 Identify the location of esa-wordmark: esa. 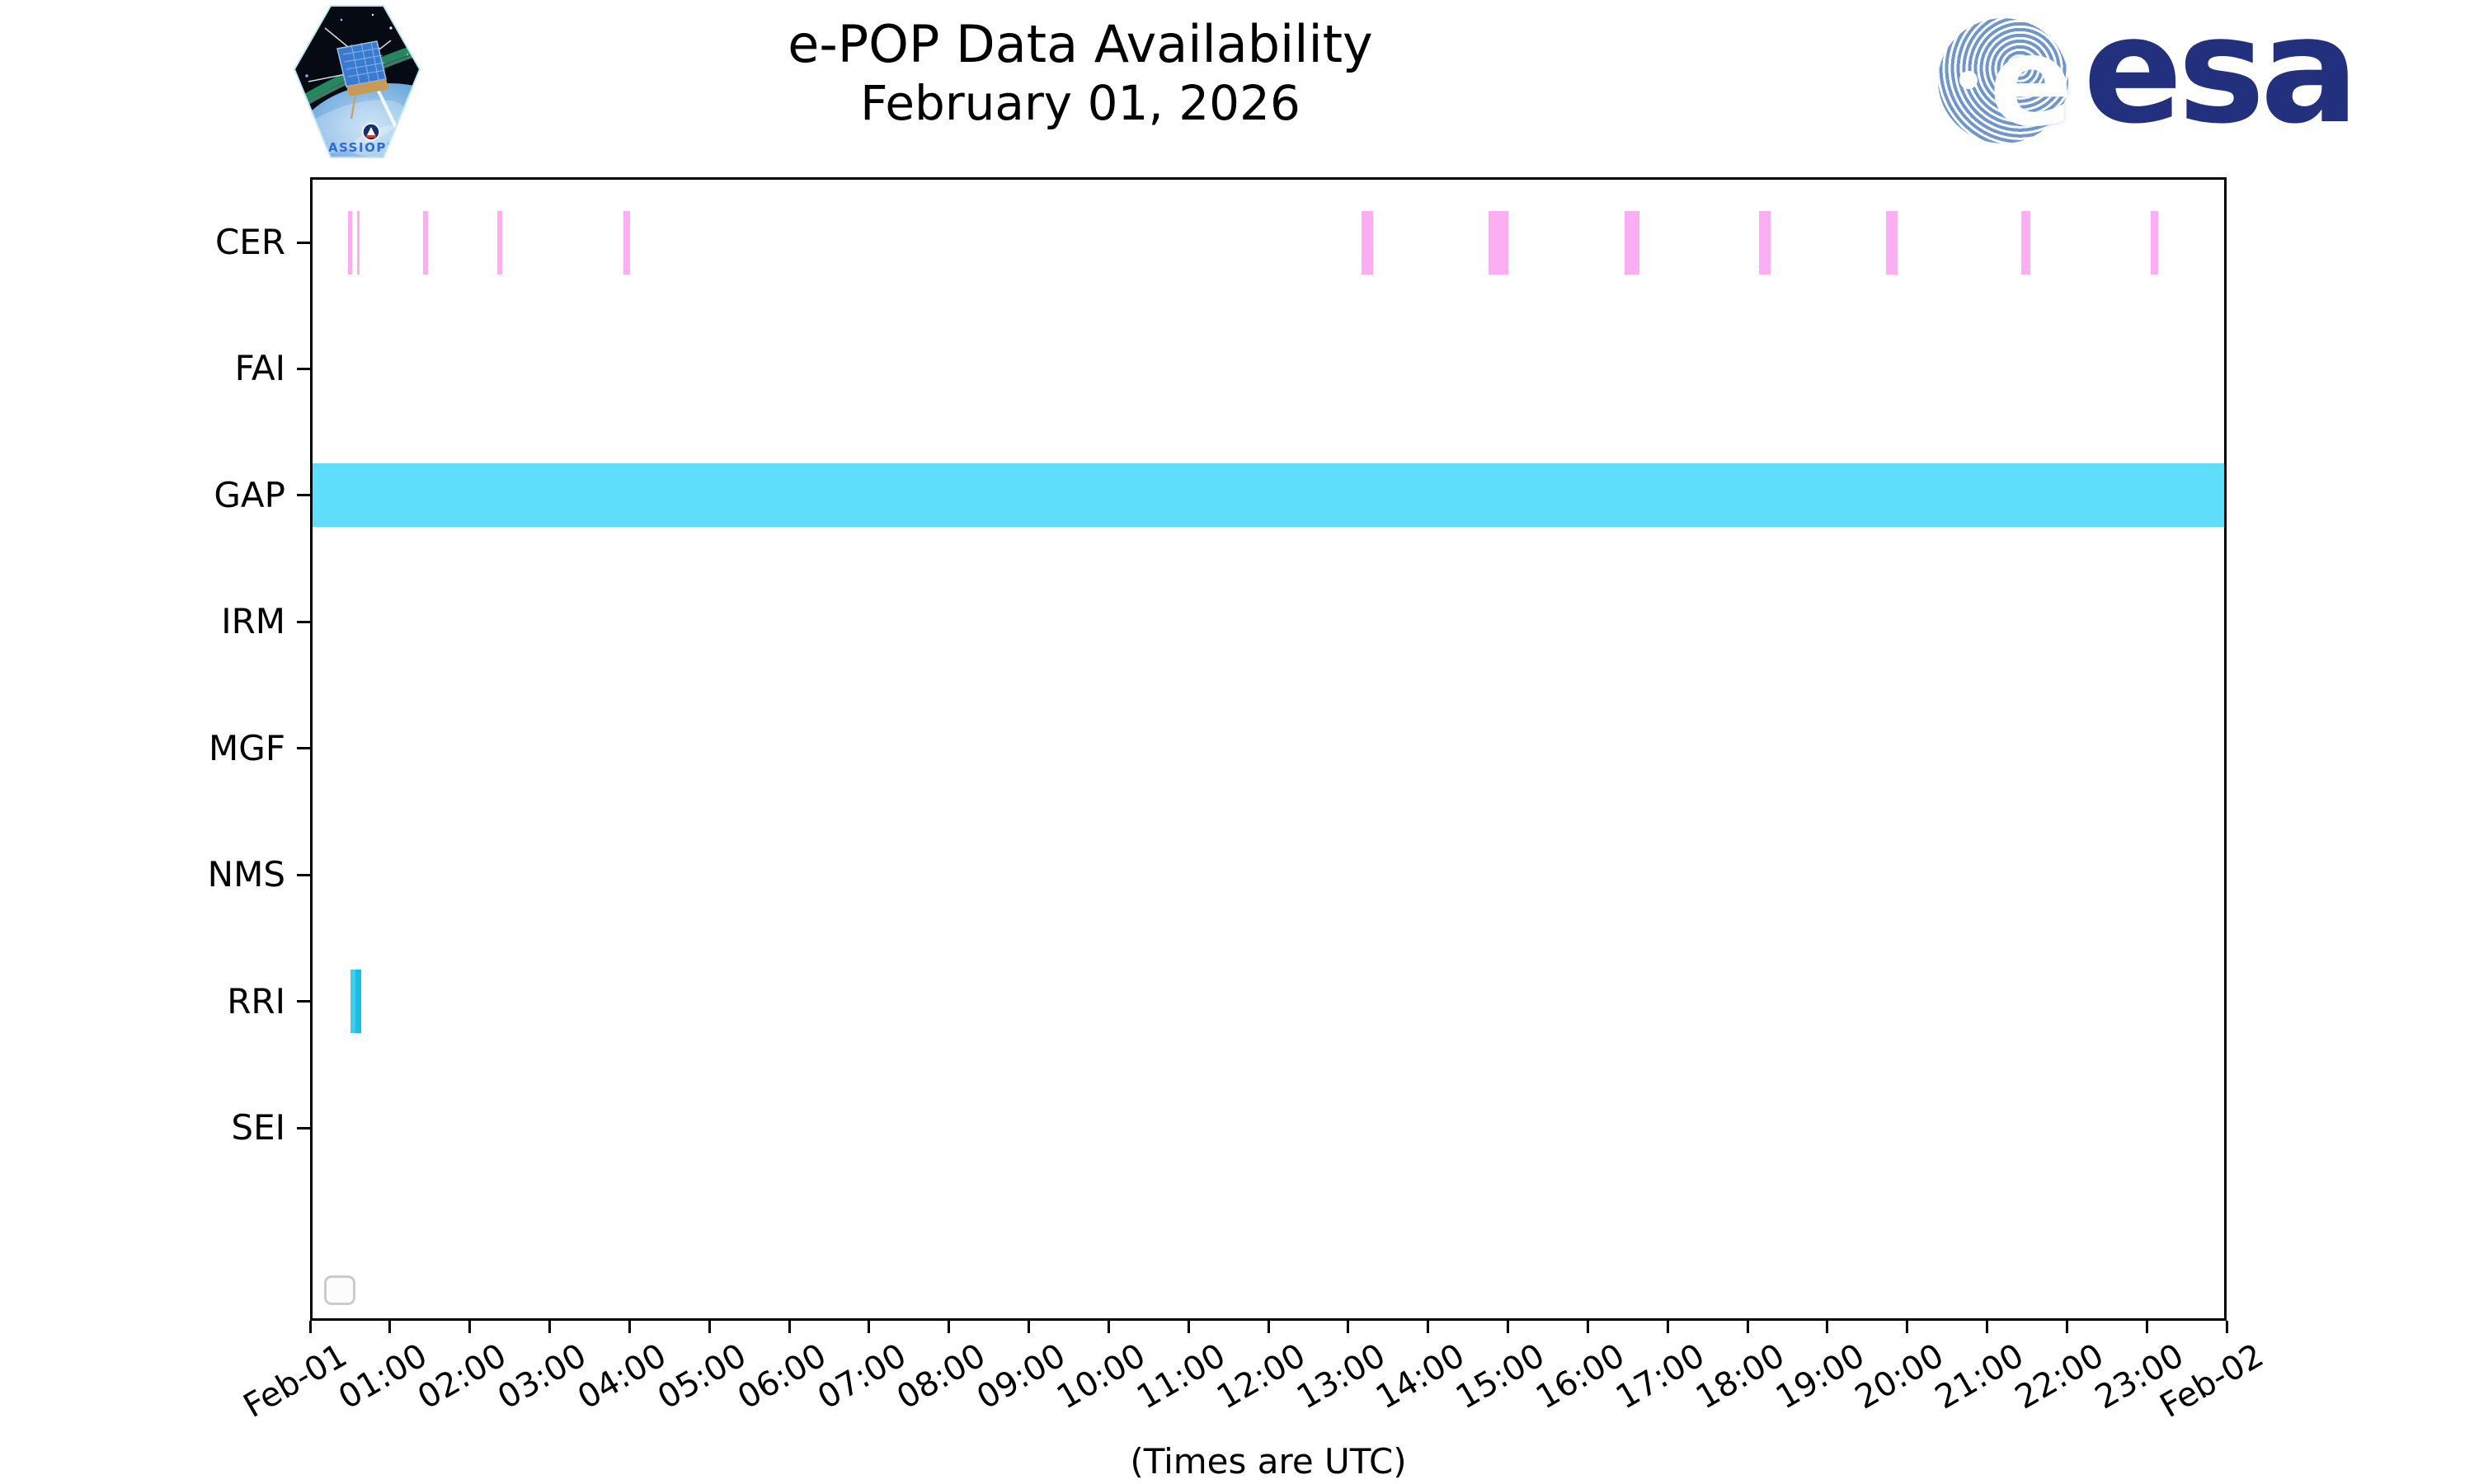
(2221, 78).